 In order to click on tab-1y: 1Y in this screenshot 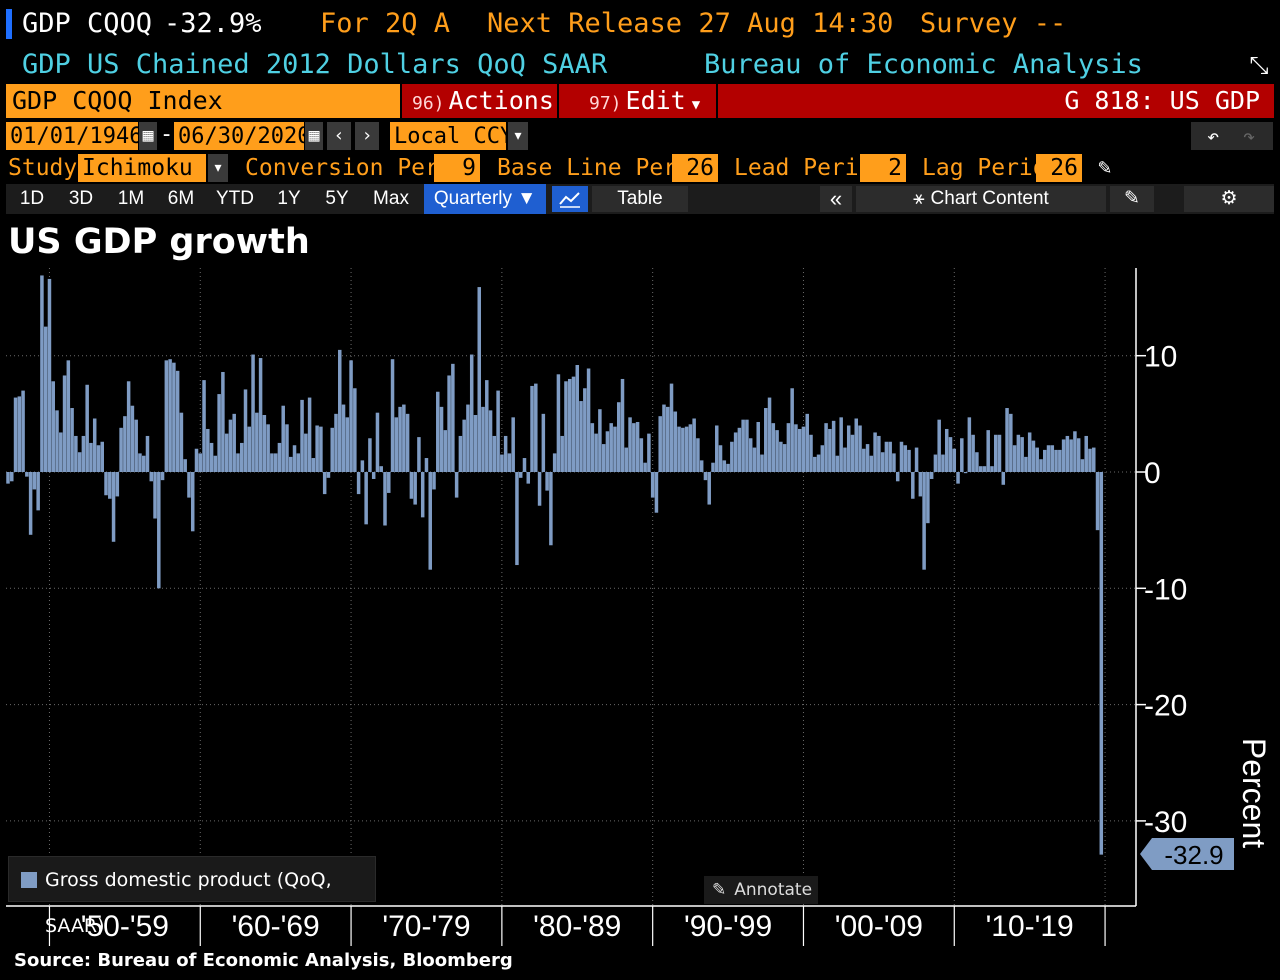, I will do `click(289, 198)`.